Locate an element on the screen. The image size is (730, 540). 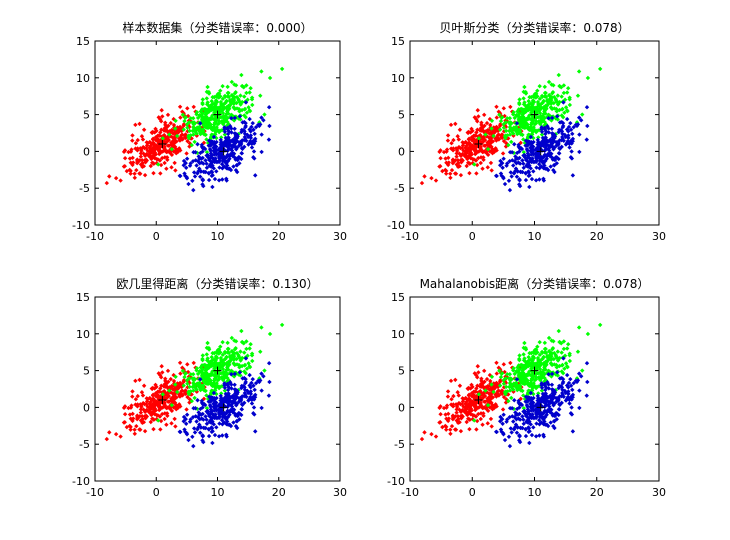
points-layer is located at coordinates (194, 129).